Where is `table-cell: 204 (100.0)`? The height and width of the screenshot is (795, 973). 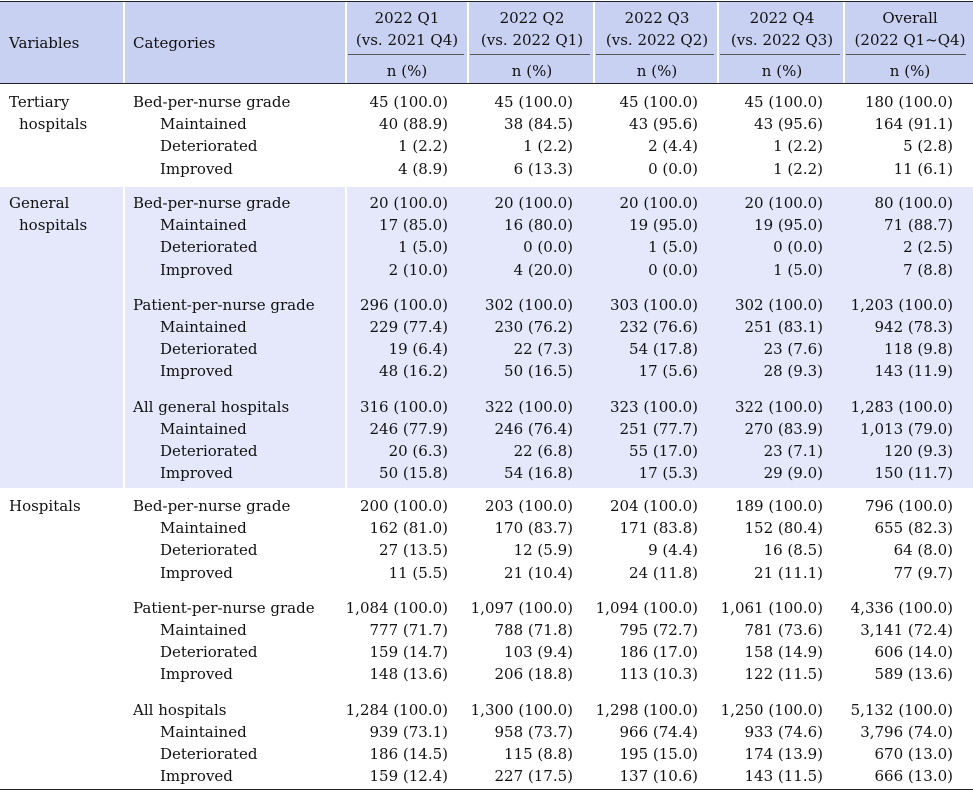
table-cell: 204 (100.0) is located at coordinates (653, 506).